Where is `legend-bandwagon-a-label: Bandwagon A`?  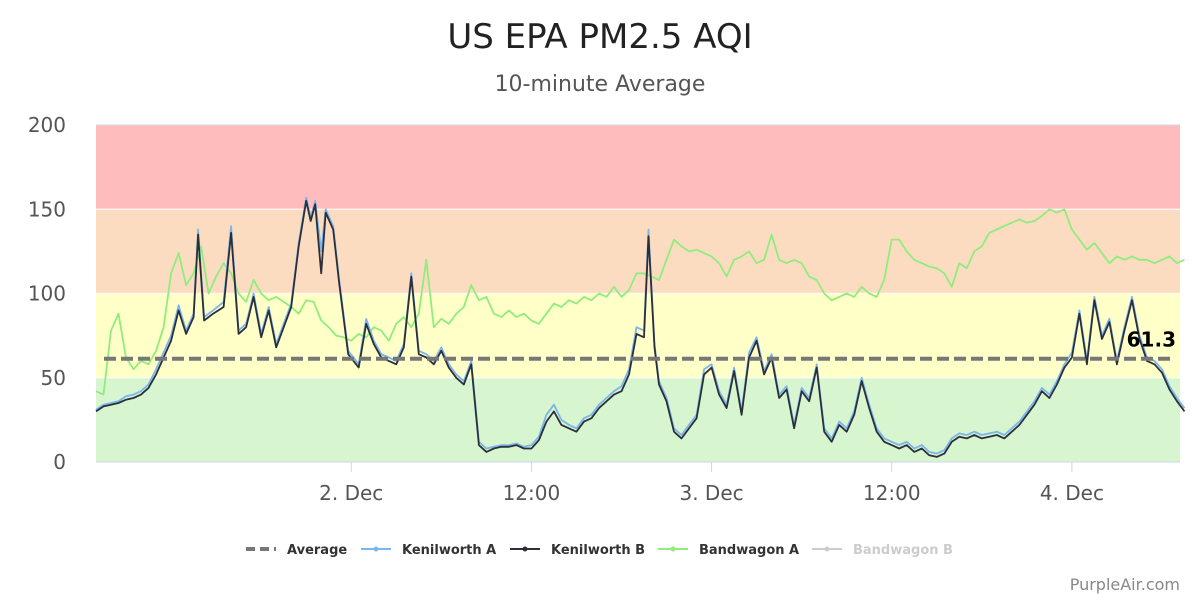
legend-bandwagon-a-label: Bandwagon A is located at coordinates (749, 550).